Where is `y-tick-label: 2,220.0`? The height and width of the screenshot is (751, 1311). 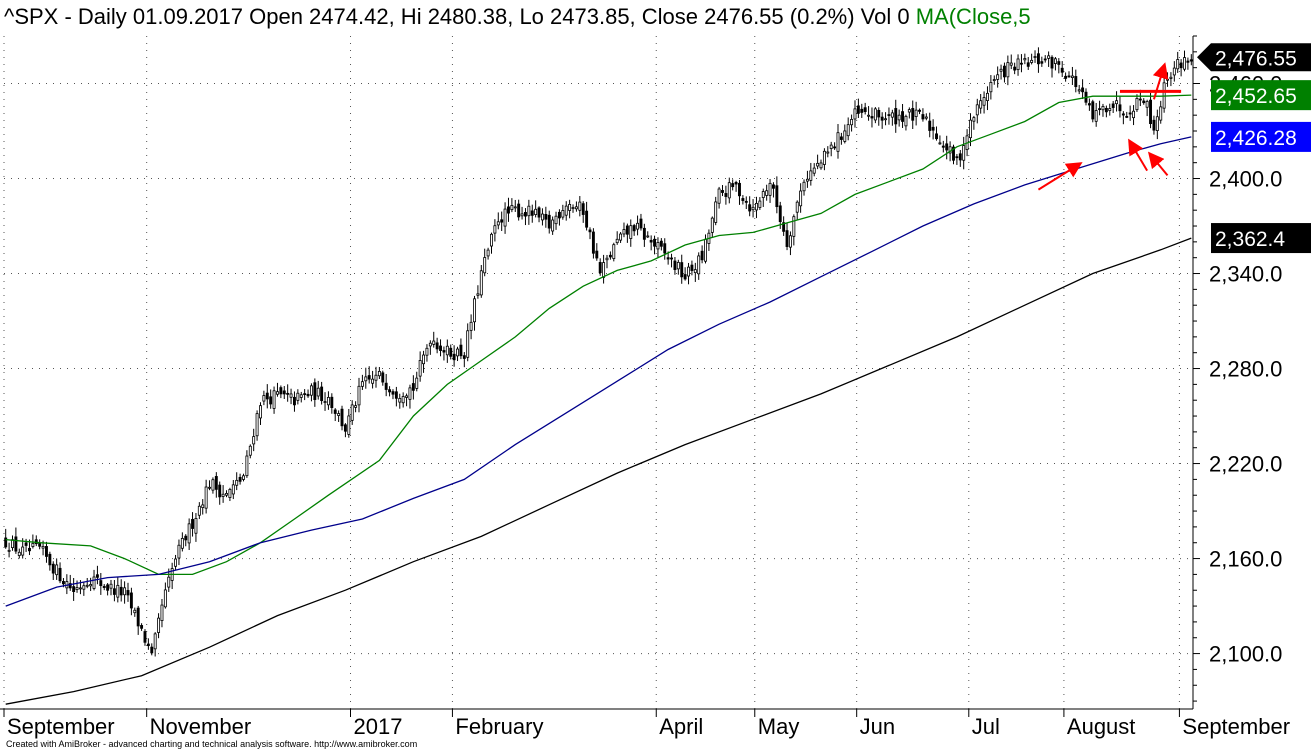
y-tick-label: 2,220.0 is located at coordinates (1245, 464).